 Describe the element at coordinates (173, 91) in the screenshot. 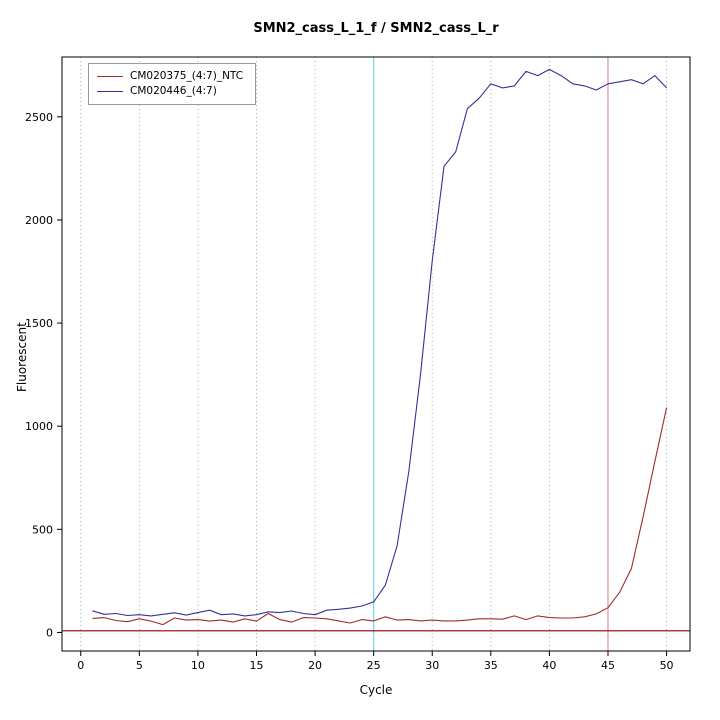

I see `legend-label-sample: CM020446_(4:7)` at that location.